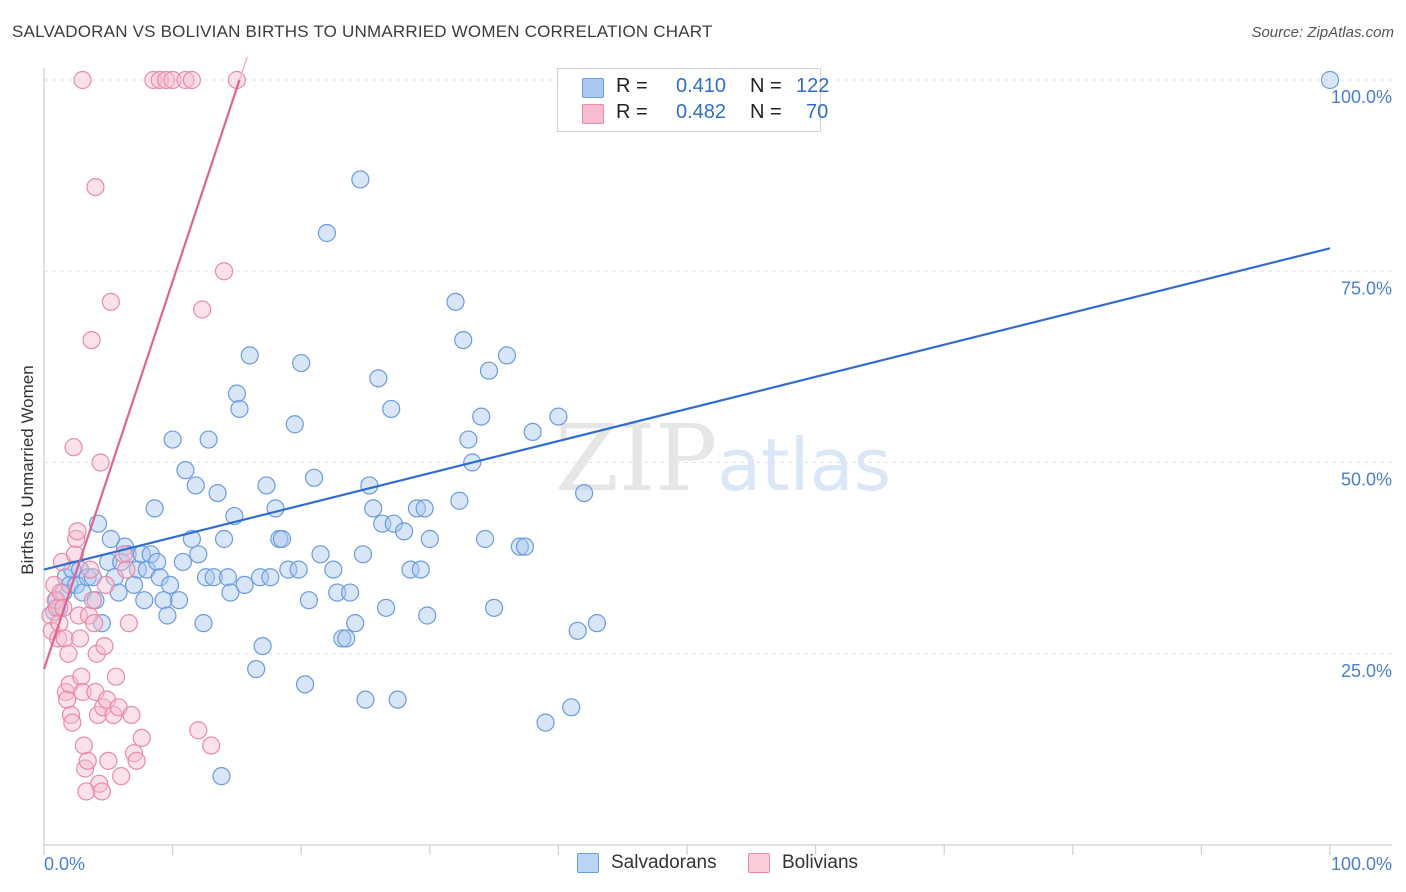 The image size is (1406, 892). I want to click on watermark: ZIPatlas, so click(723, 458).